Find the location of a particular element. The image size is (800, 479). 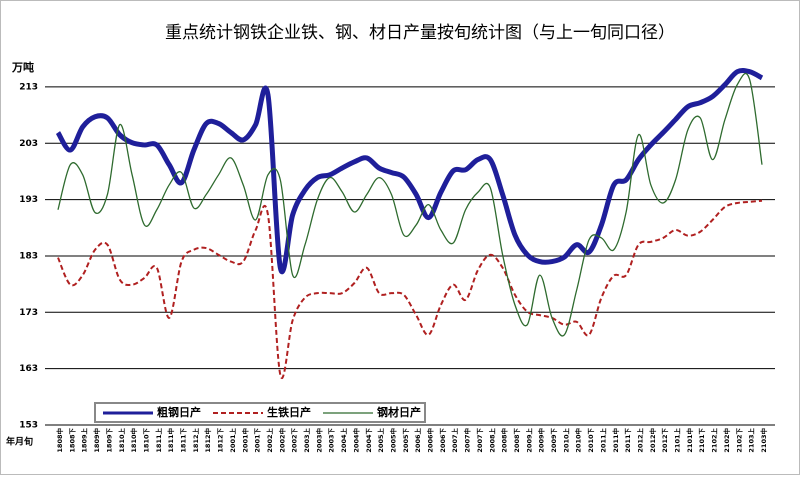

x-tick-label: 2002中 is located at coordinates (281, 440).